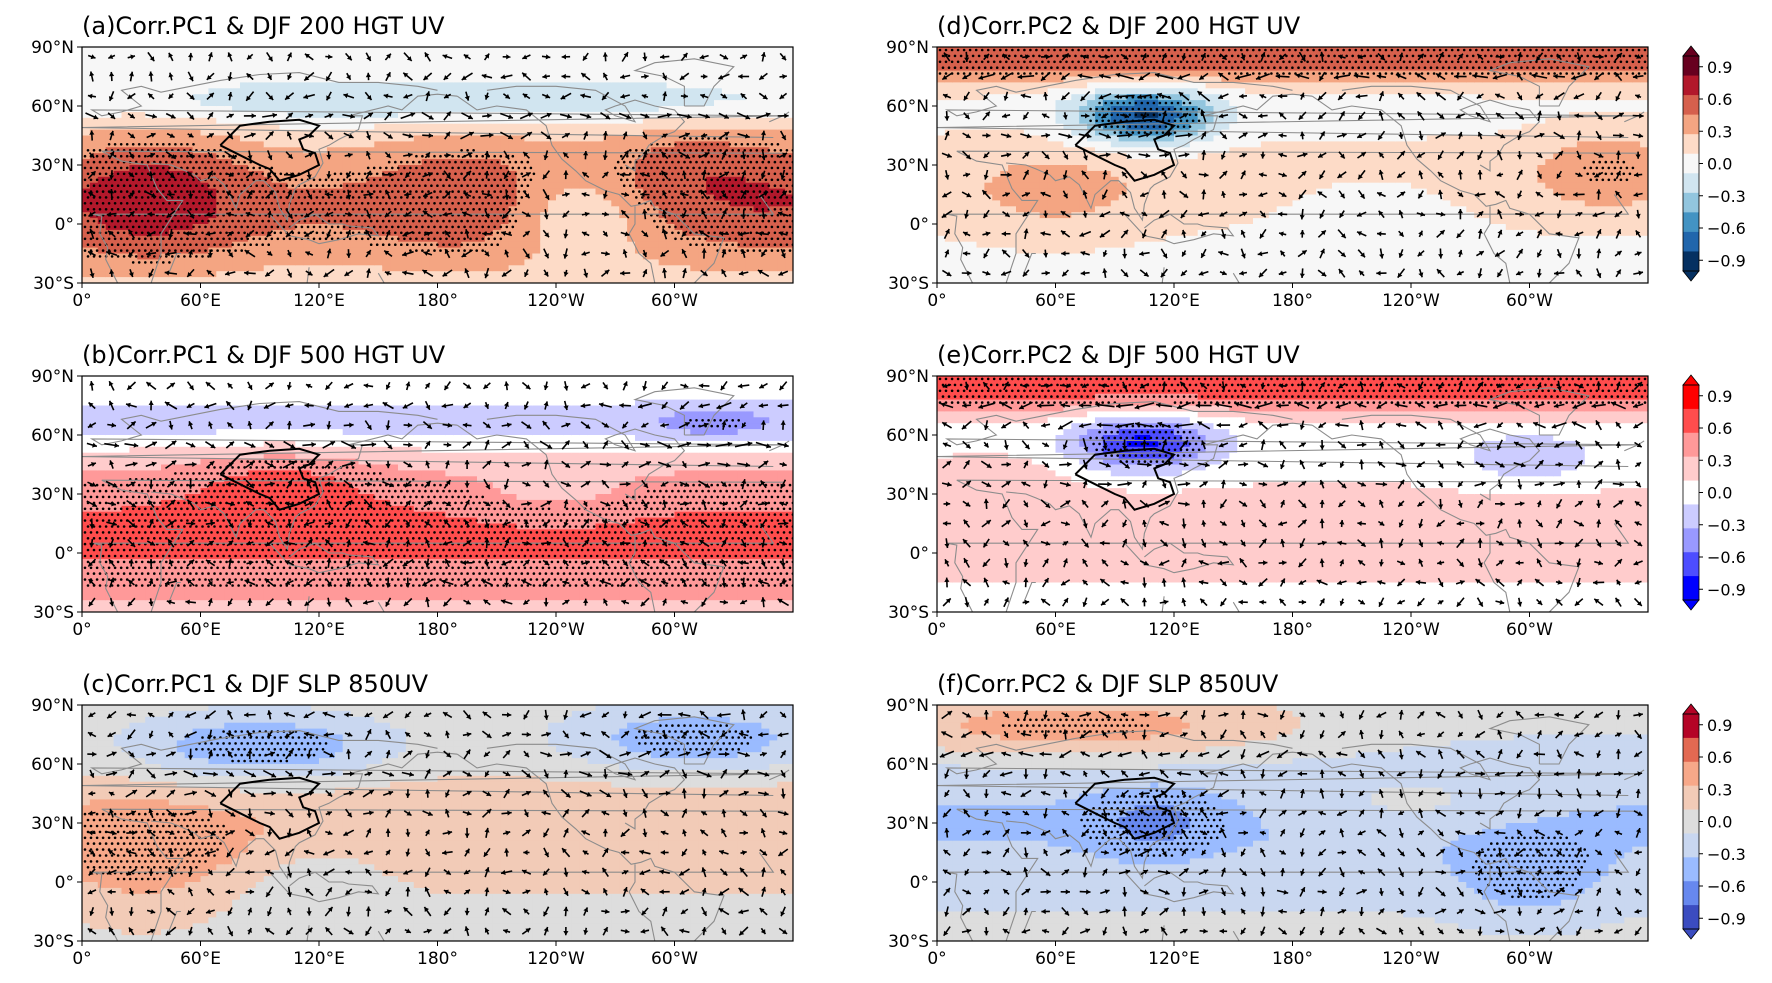  I want to click on panel-title-f: (f)Corr.PC2 & DJF SLP 850UV, so click(1108, 684).